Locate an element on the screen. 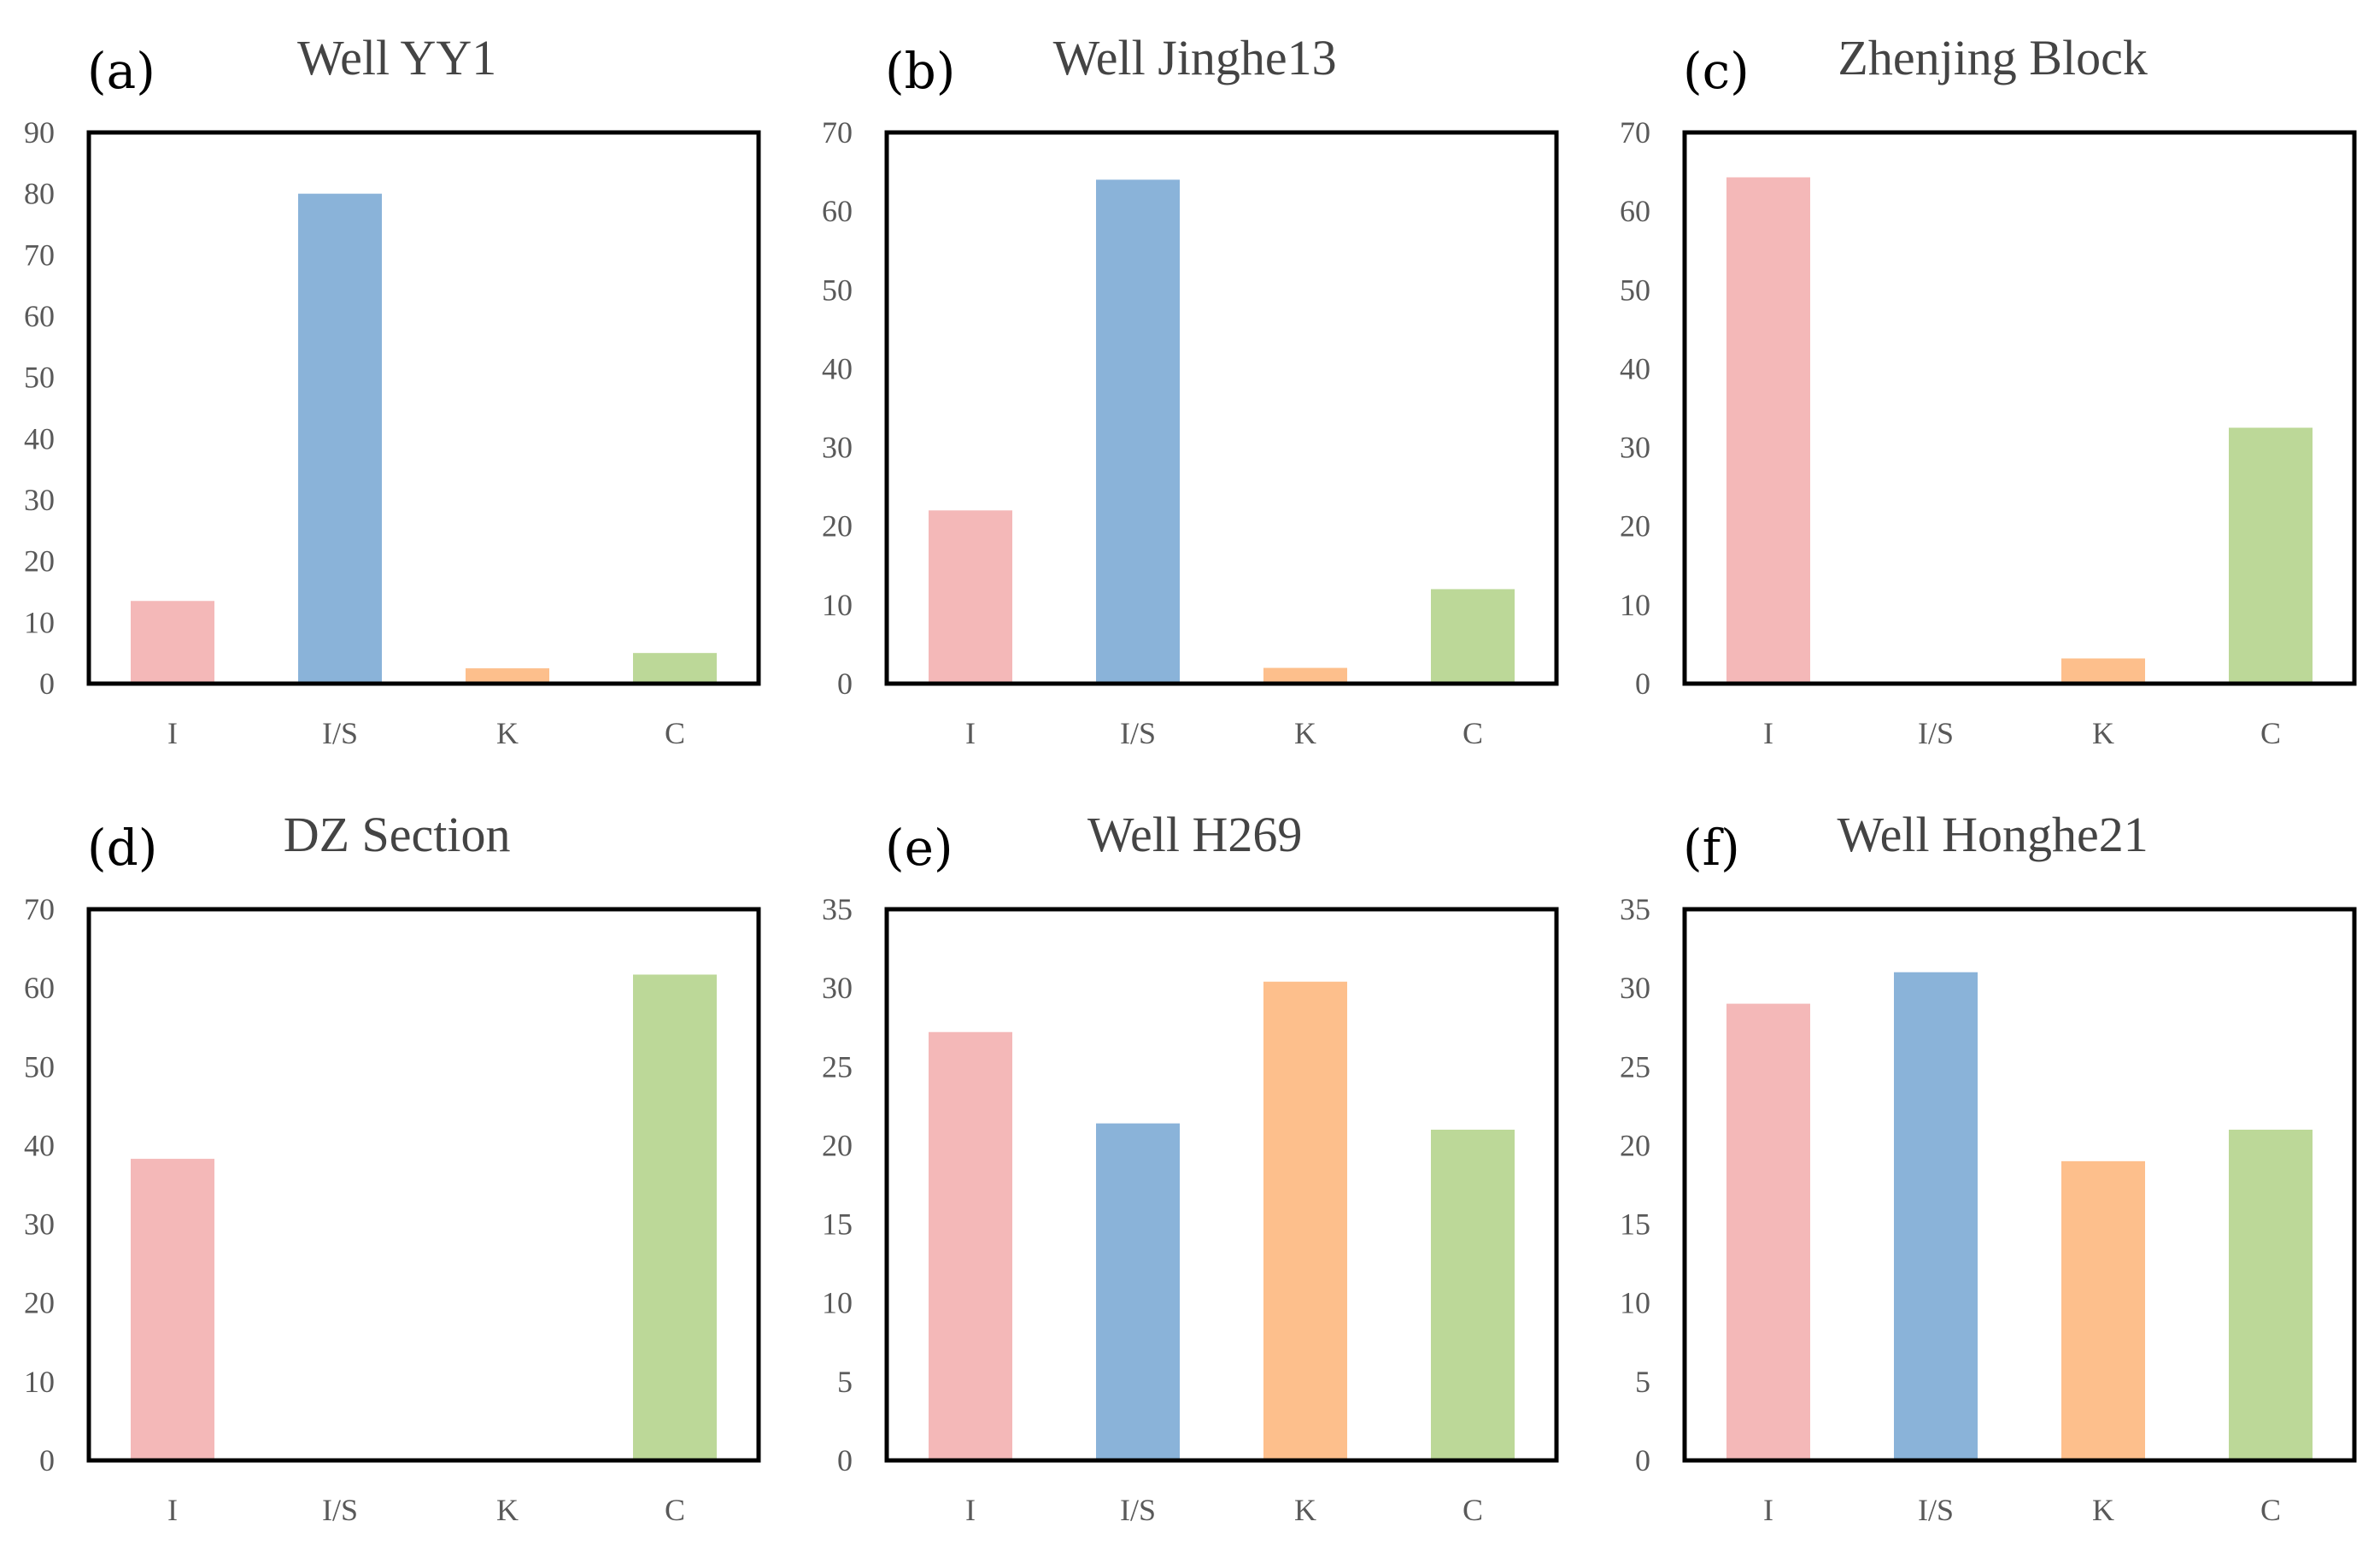 This screenshot has width=2380, height=1545. chart-panel-d: (d) DZ Section 0 10 20 30 40 50 60 70 I I/S K C is located at coordinates (393, 1167).